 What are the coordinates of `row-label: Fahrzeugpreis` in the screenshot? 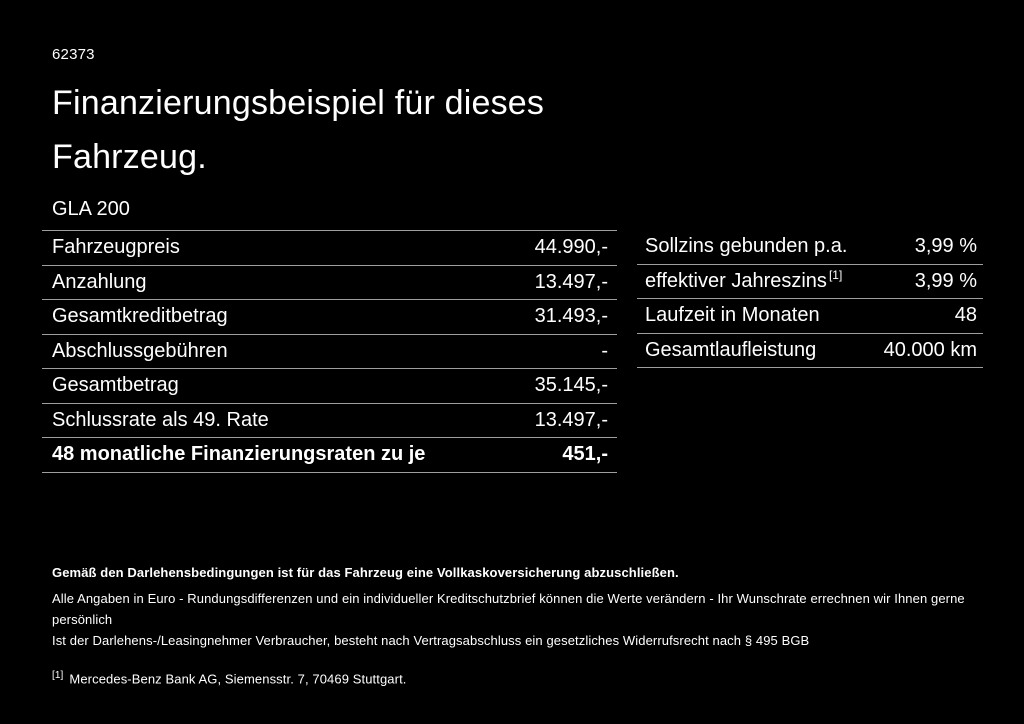 It's located at (116, 247).